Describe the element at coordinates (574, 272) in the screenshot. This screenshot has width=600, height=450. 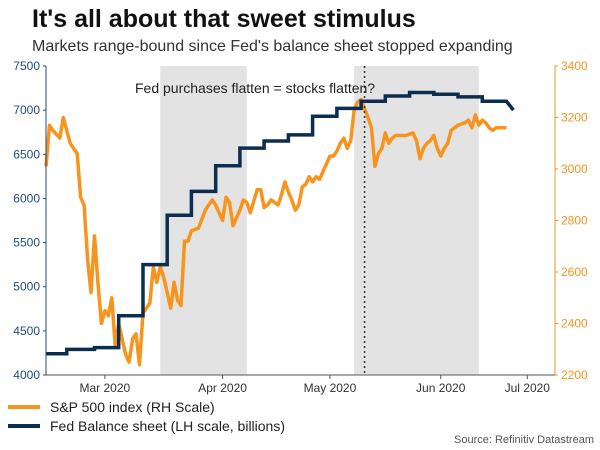
I see `right-tick-label-2: 2600` at that location.